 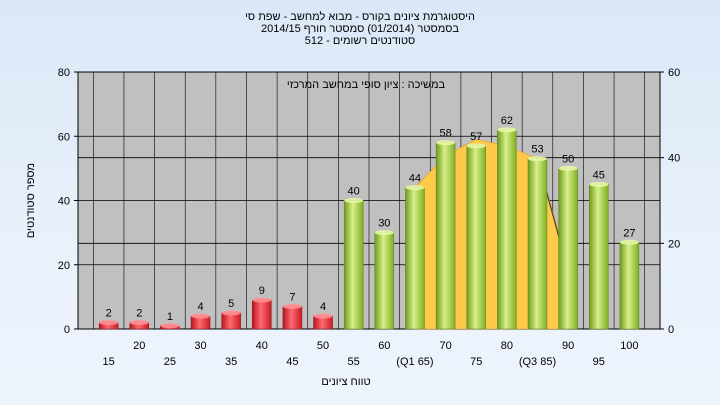 What do you see at coordinates (674, 244) in the screenshot?
I see `y2-tick-label: 20` at bounding box center [674, 244].